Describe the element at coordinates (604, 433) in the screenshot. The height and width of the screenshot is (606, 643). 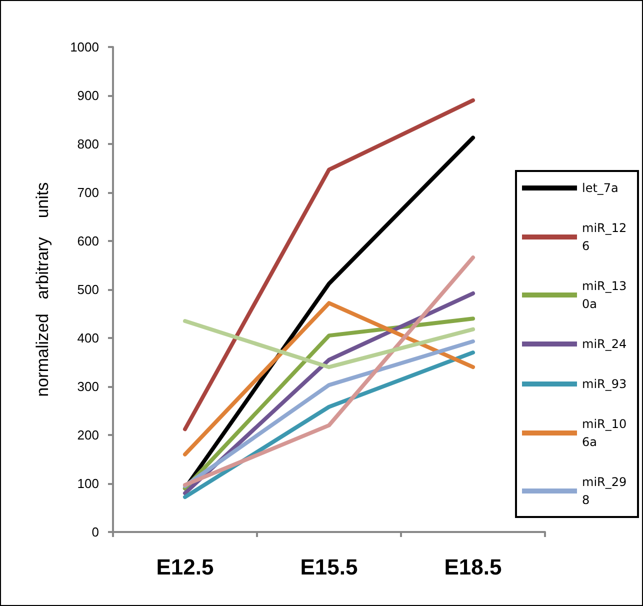
I see `legend-label: miR_106a` at that location.